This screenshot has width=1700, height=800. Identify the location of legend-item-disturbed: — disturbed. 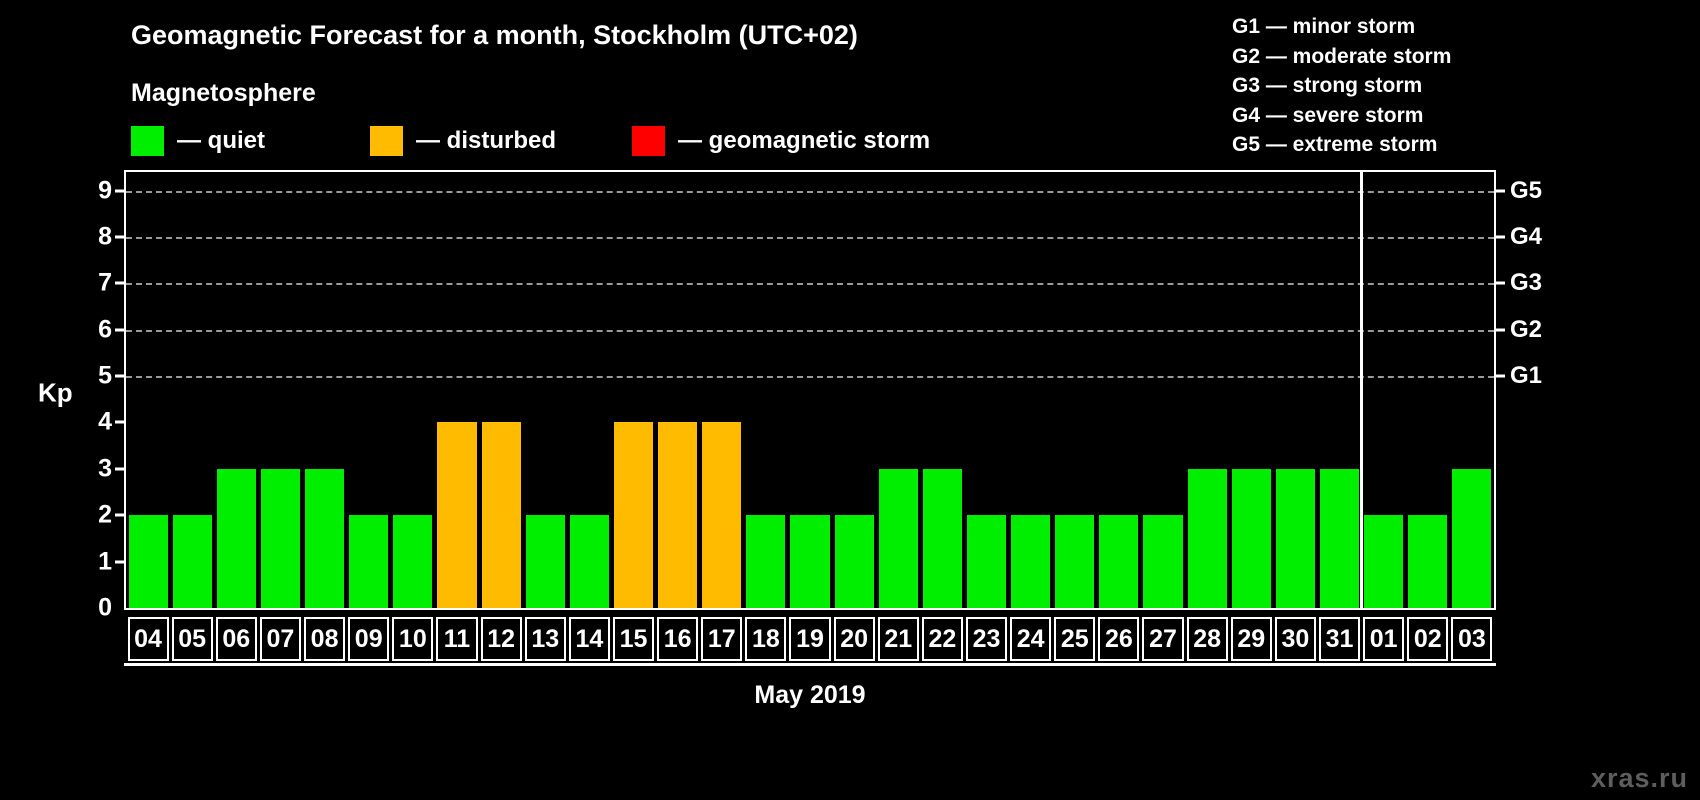
(463, 141).